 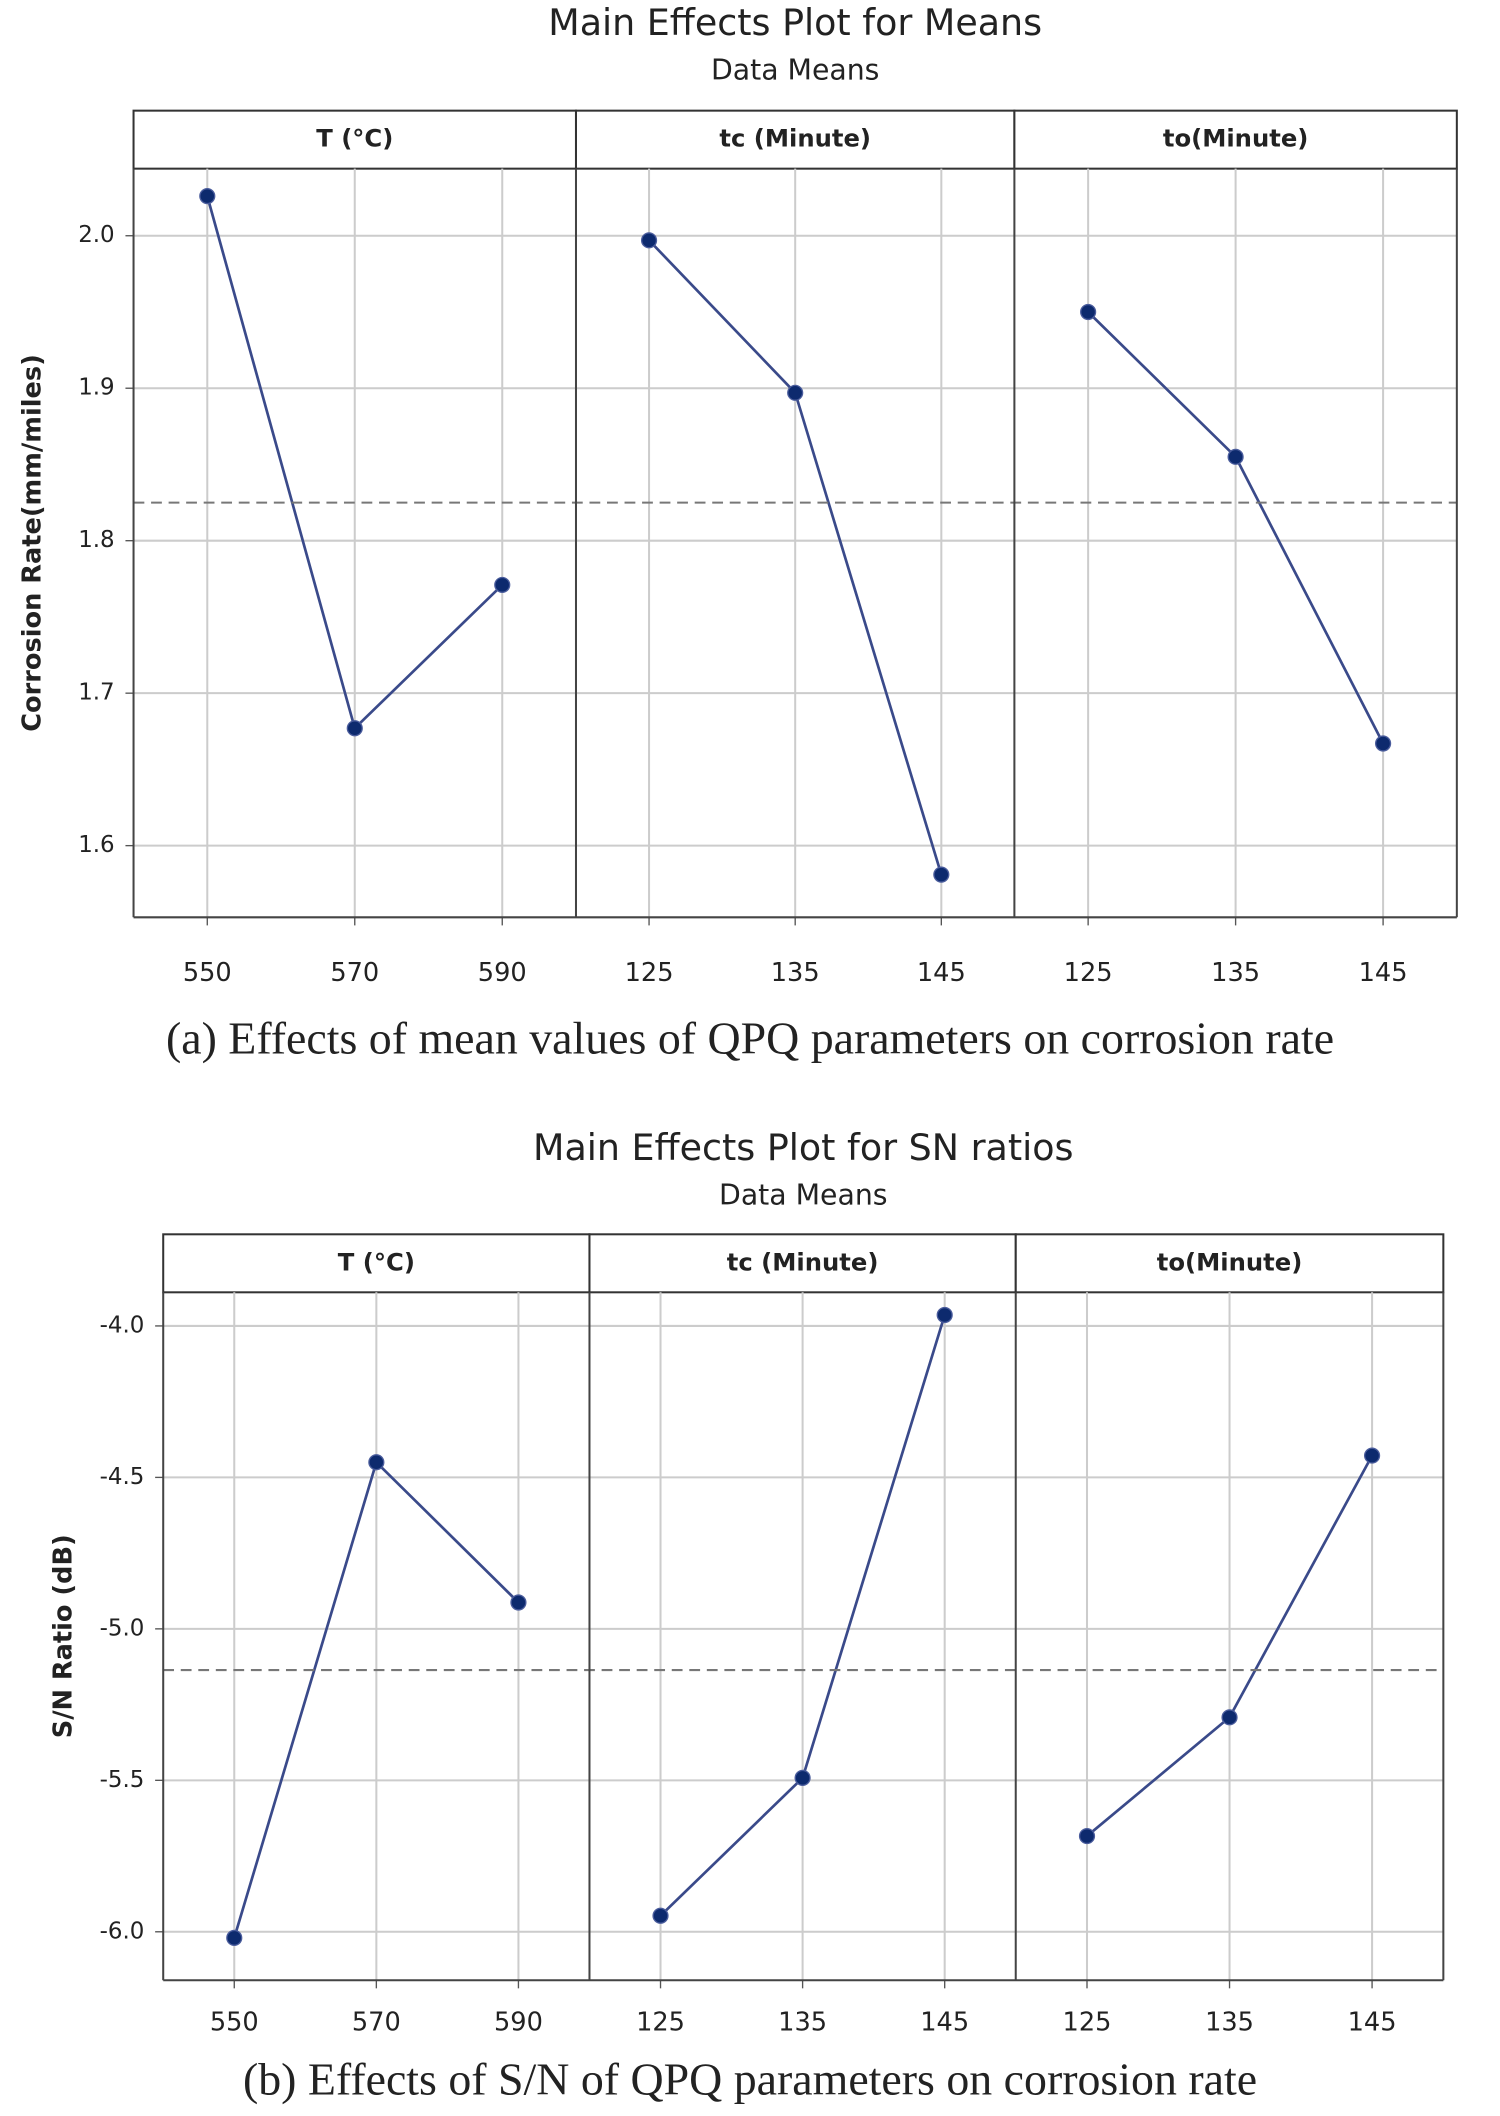 What do you see at coordinates (122, 1931) in the screenshot?
I see `y-tick-label: -6.0` at bounding box center [122, 1931].